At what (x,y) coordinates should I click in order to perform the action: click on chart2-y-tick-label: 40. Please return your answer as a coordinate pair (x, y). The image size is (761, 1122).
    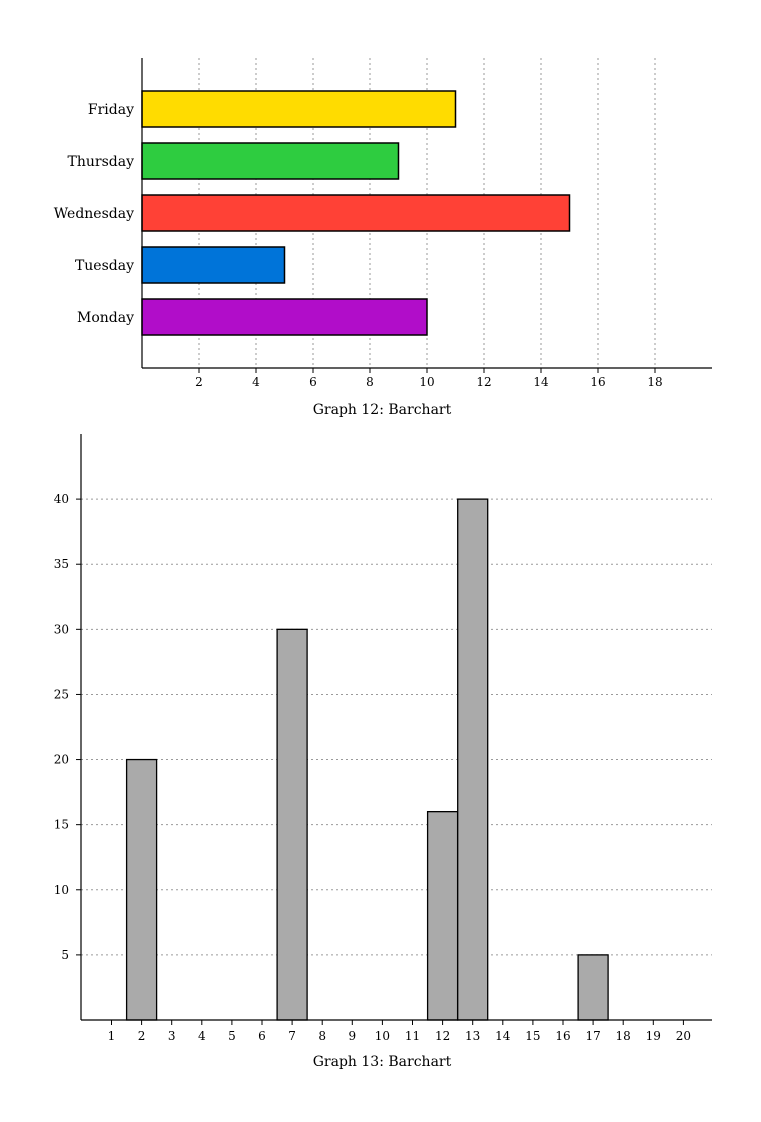
    Looking at the image, I should click on (61, 499).